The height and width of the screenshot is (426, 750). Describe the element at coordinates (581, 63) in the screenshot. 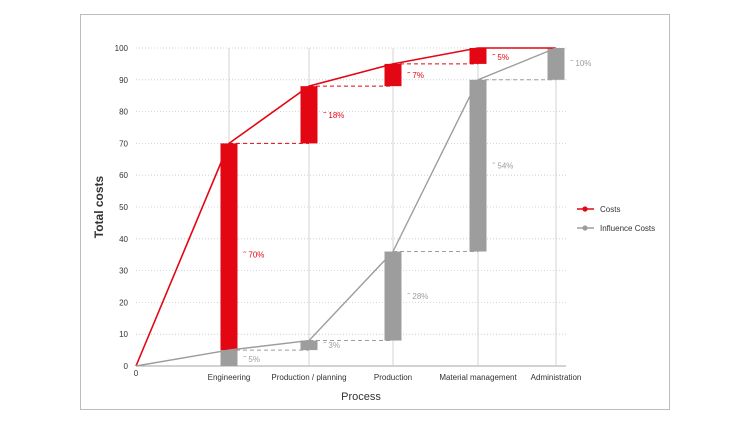

I see `data-label: ˜ 10%` at that location.